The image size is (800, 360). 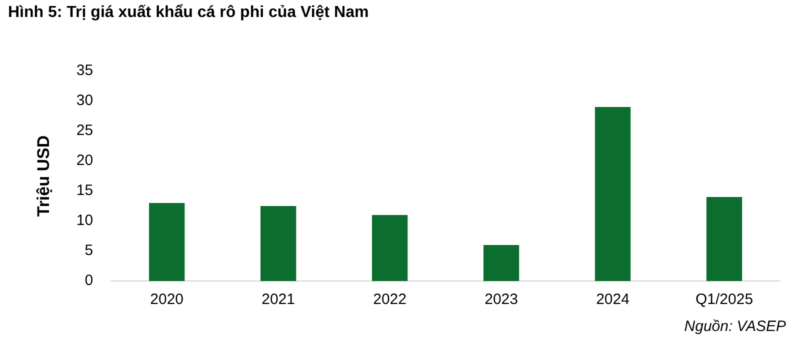 What do you see at coordinates (735, 326) in the screenshot?
I see `text: Nguồn: VASEP` at bounding box center [735, 326].